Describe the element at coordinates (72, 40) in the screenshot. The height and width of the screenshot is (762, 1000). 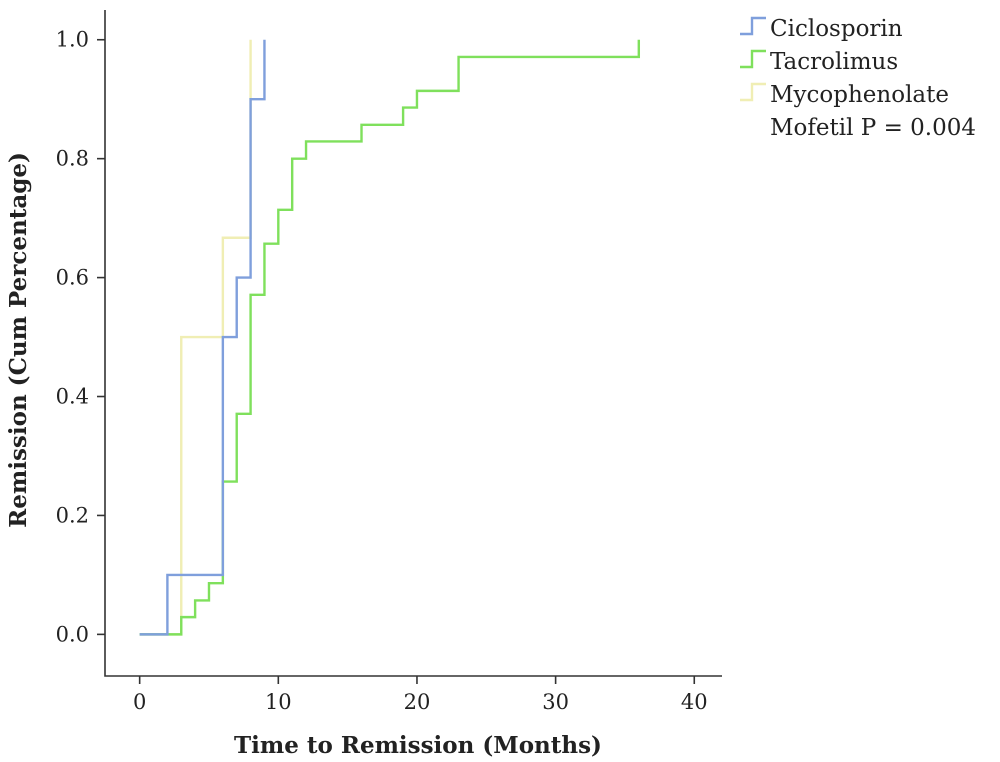
I see `y-tick-label: 1.0` at that location.